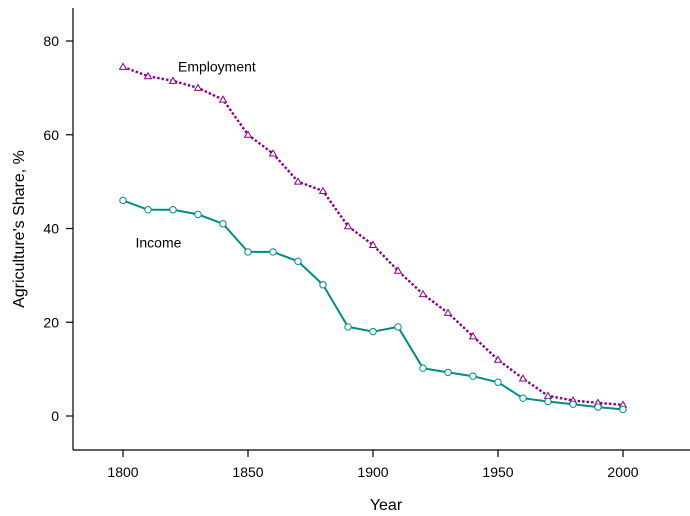 The height and width of the screenshot is (516, 690). Describe the element at coordinates (55, 416) in the screenshot. I see `y-tick-label: 0` at that location.